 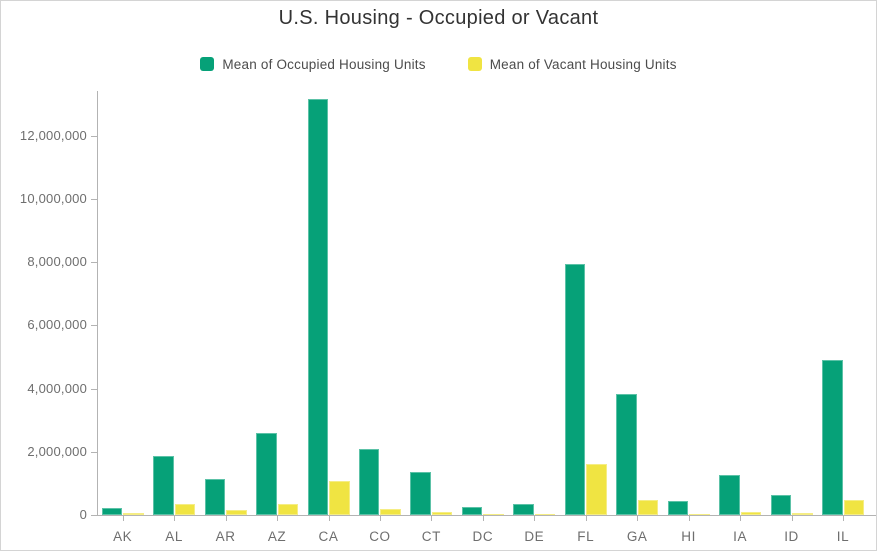 What do you see at coordinates (288, 509) in the screenshot?
I see `bar-vacant-AZ` at bounding box center [288, 509].